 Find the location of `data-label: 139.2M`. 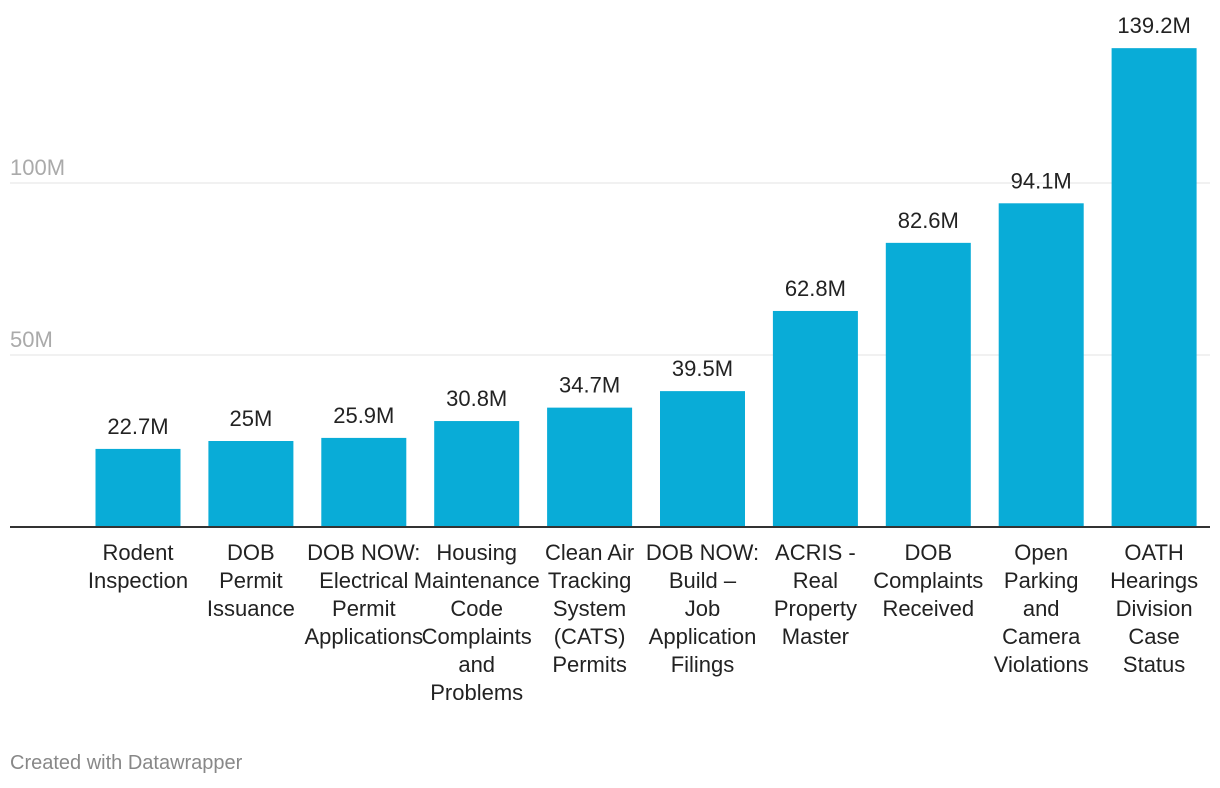

data-label: 139.2M is located at coordinates (1153, 25).